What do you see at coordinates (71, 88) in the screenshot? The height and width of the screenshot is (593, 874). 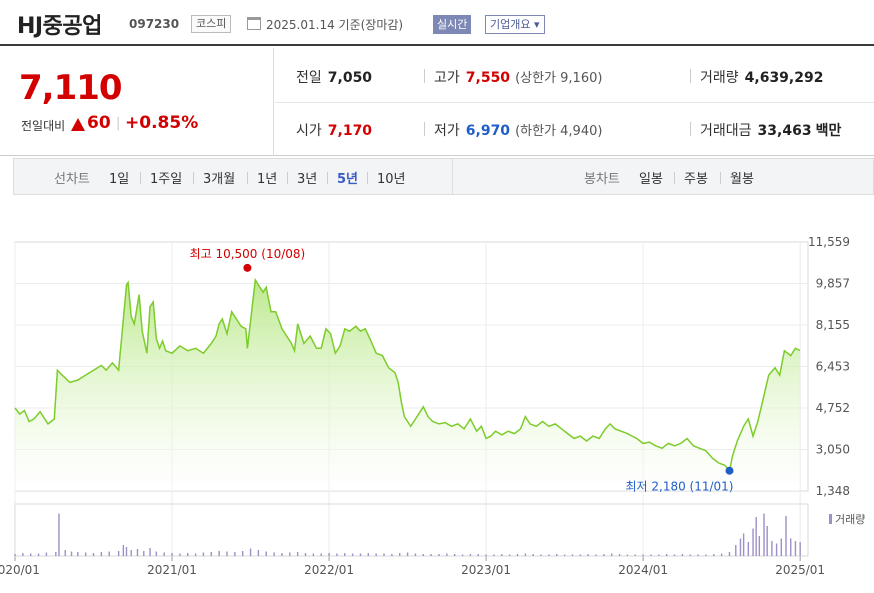 I see `current-price: 7,110` at bounding box center [71, 88].